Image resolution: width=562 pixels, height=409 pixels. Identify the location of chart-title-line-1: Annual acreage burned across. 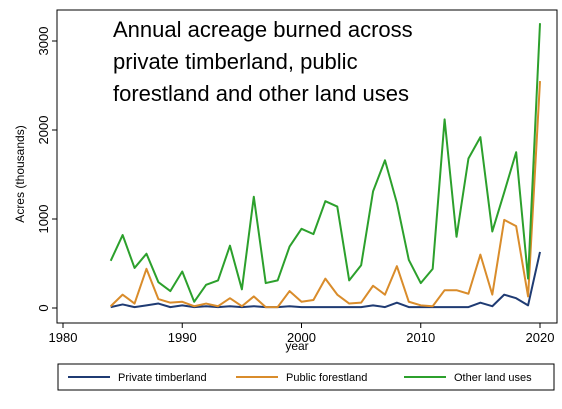
(263, 29).